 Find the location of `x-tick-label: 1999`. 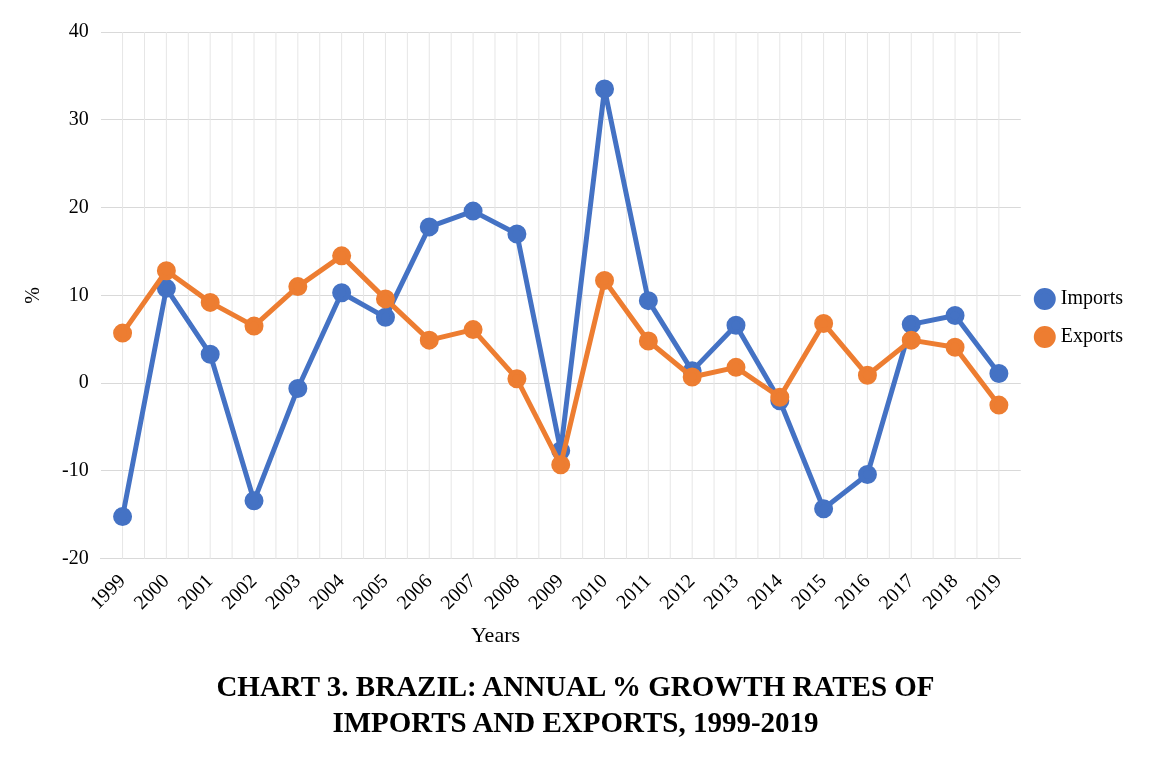

x-tick-label: 1999 is located at coordinates (107, 591).